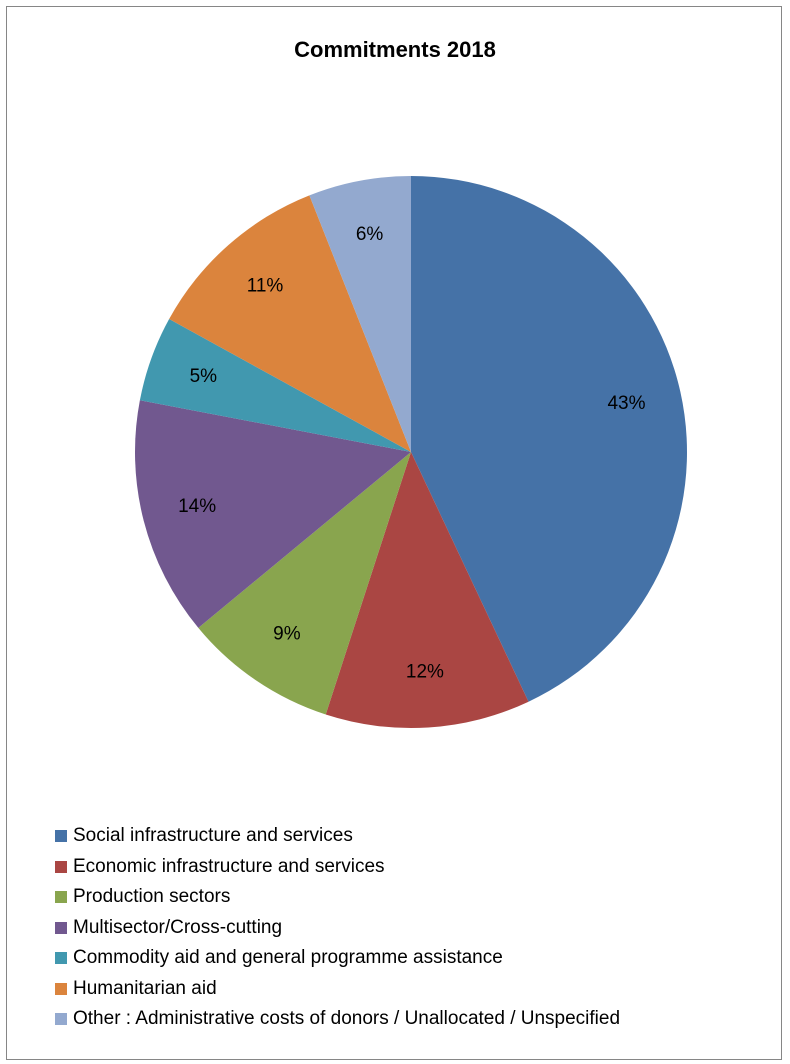  Describe the element at coordinates (145, 988) in the screenshot. I see `legend-label: Humanitarian aid` at that location.